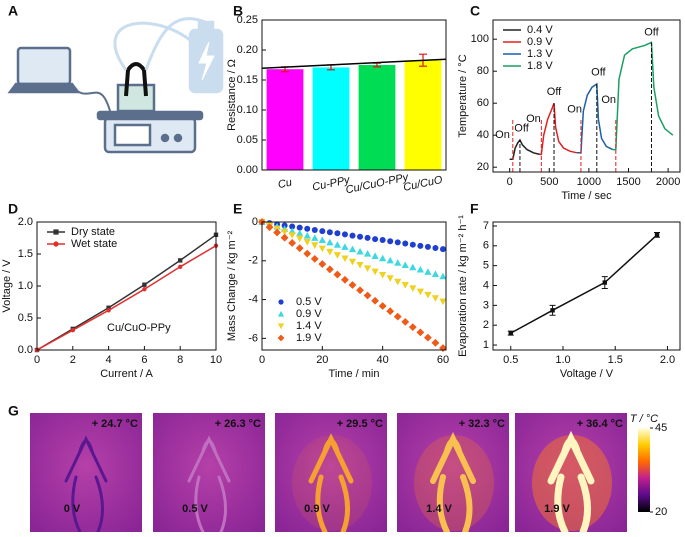 This screenshot has width=685, height=537. Describe the element at coordinates (549, 182) in the screenshot. I see `x-tick-label: 500` at that location.